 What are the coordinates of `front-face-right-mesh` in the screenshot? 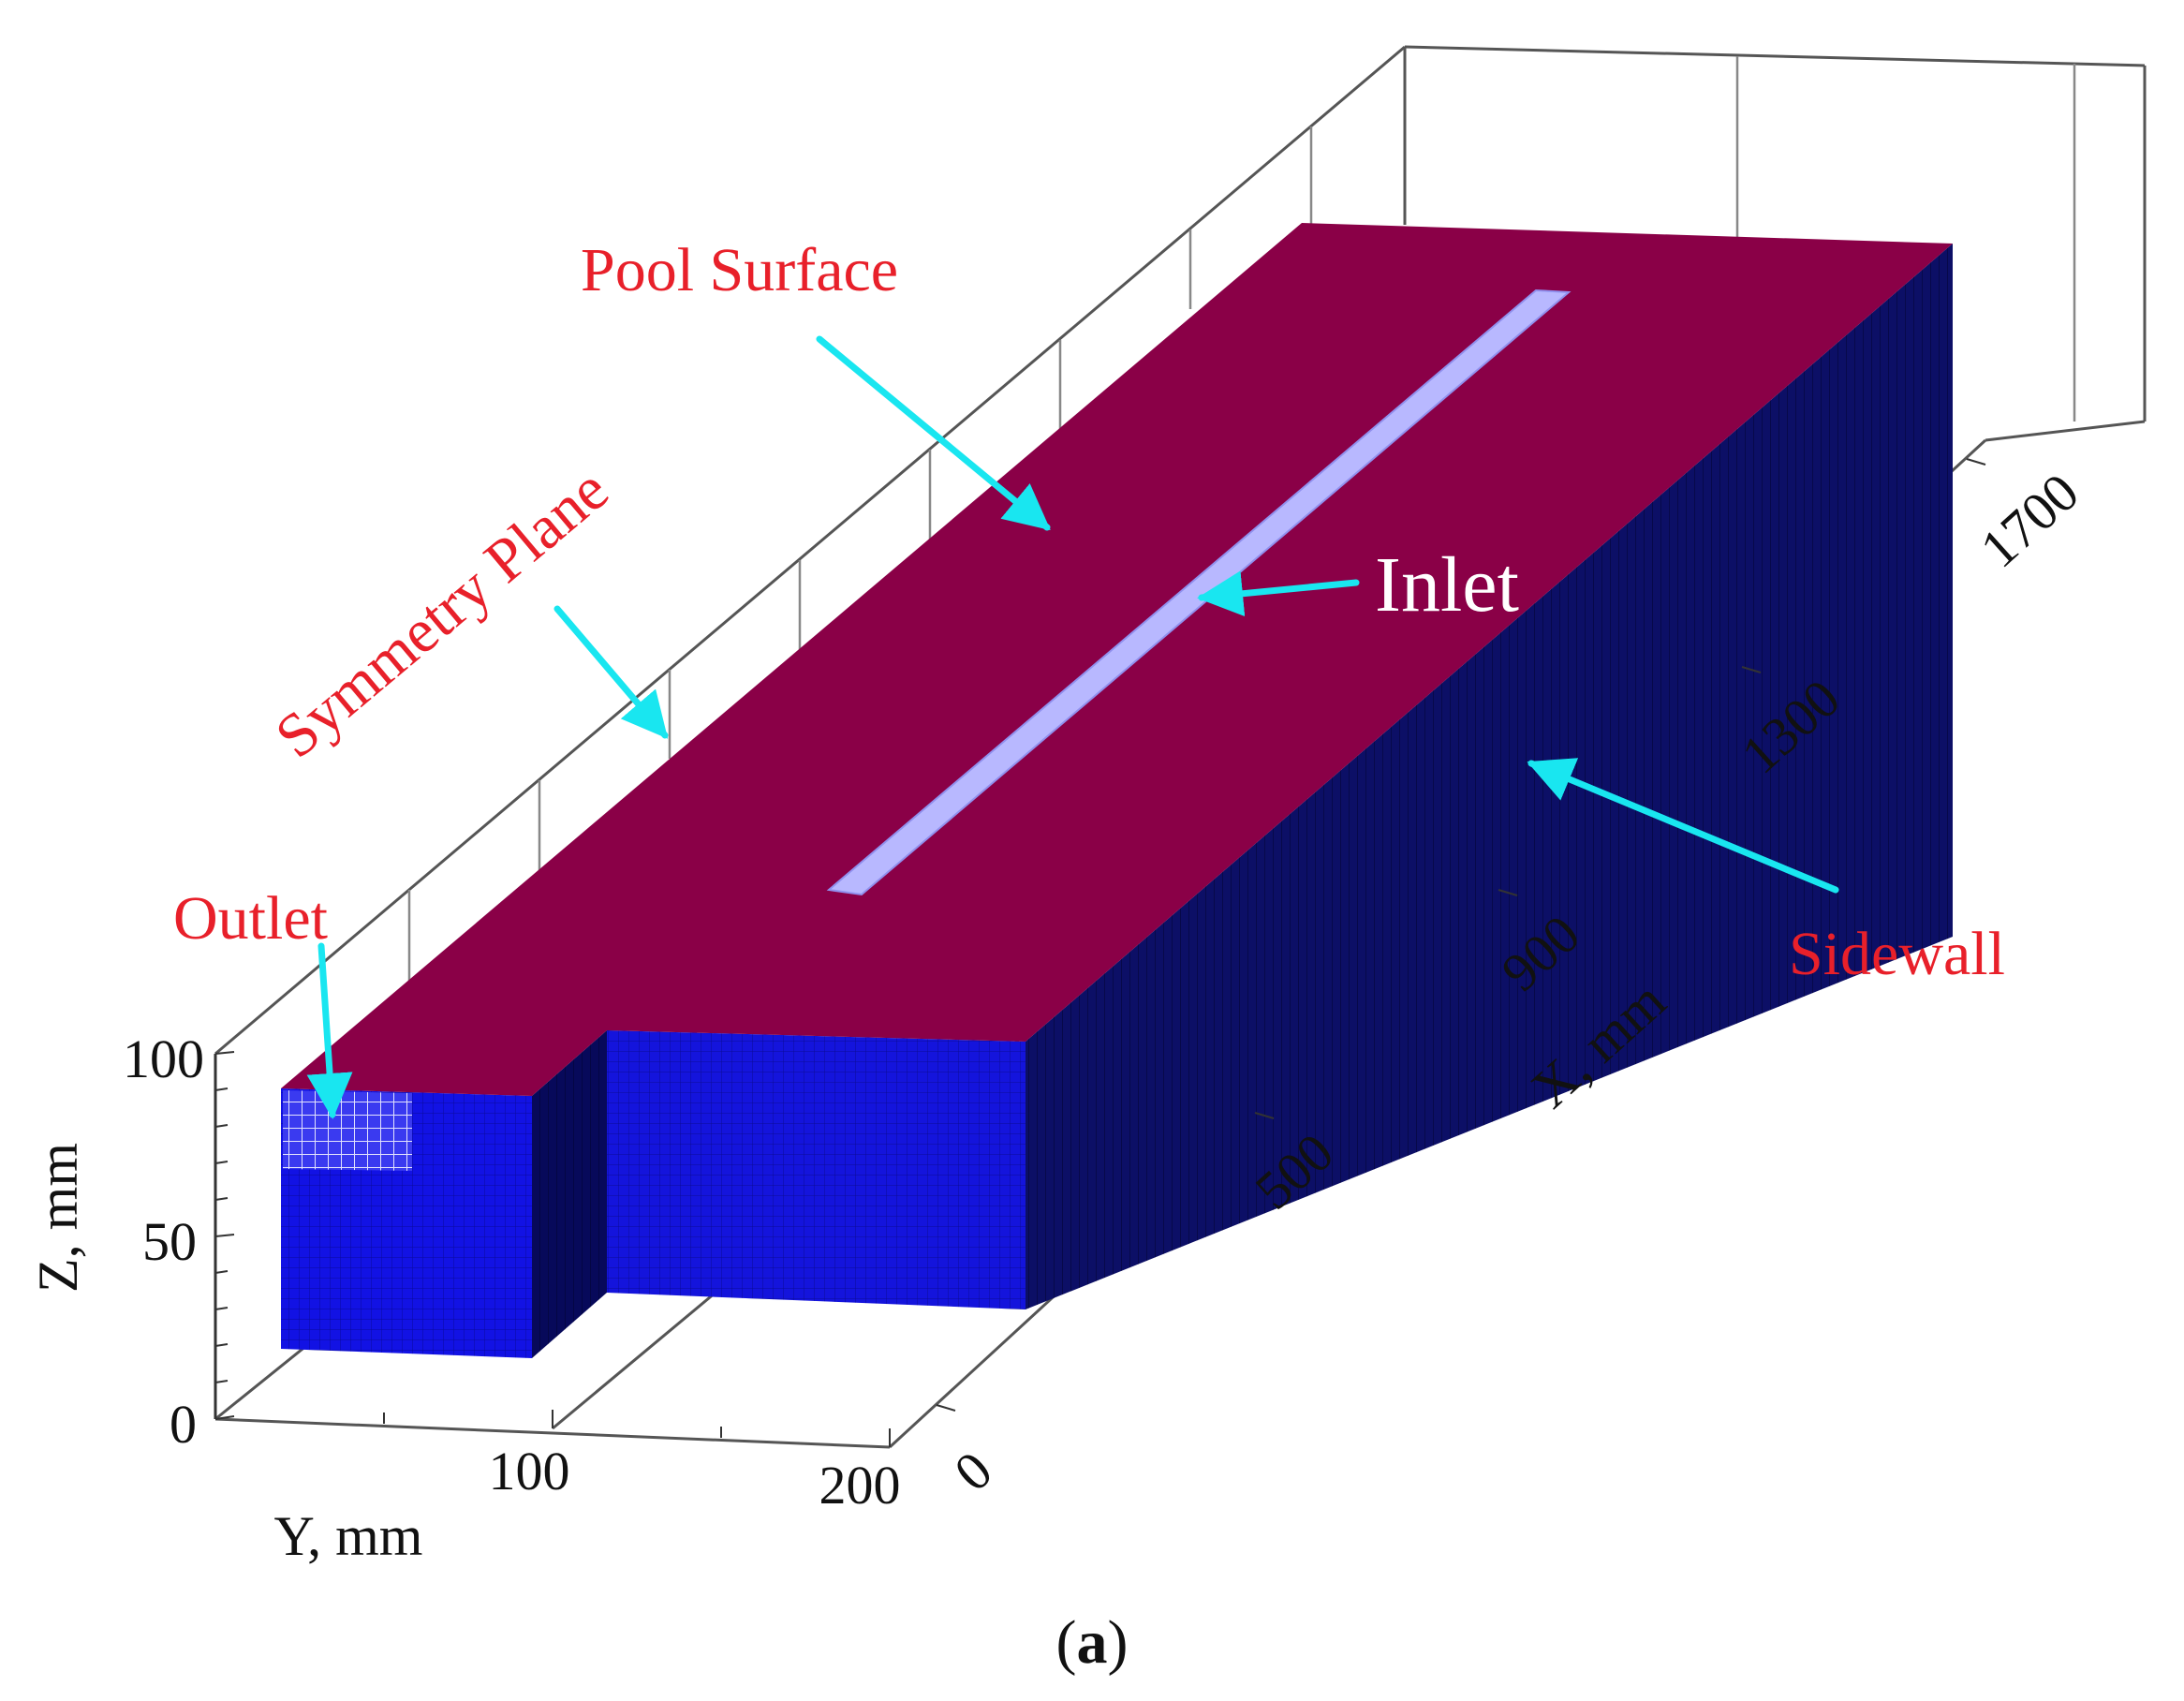 It's located at (816, 1170).